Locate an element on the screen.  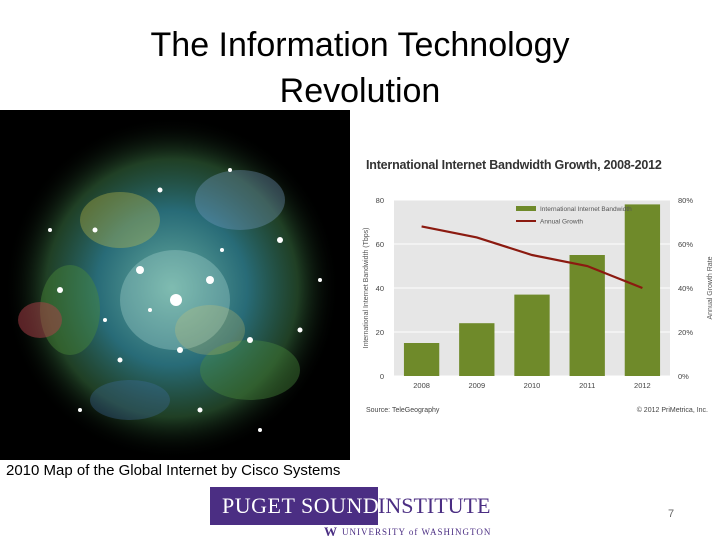
logo-left-text: PUGET SOUND is located at coordinates (301, 505).